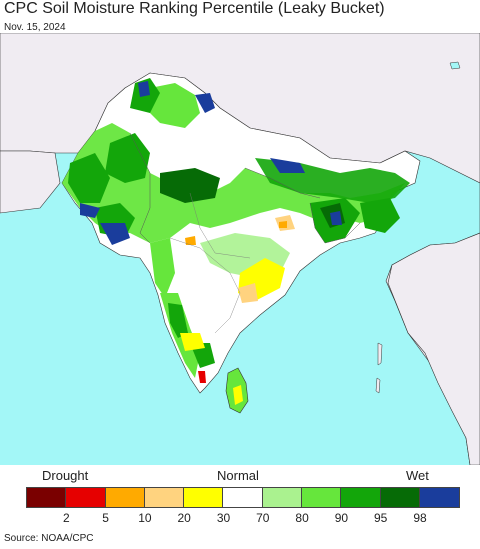  Describe the element at coordinates (380, 354) in the screenshot. I see `andaman-islands` at that location.